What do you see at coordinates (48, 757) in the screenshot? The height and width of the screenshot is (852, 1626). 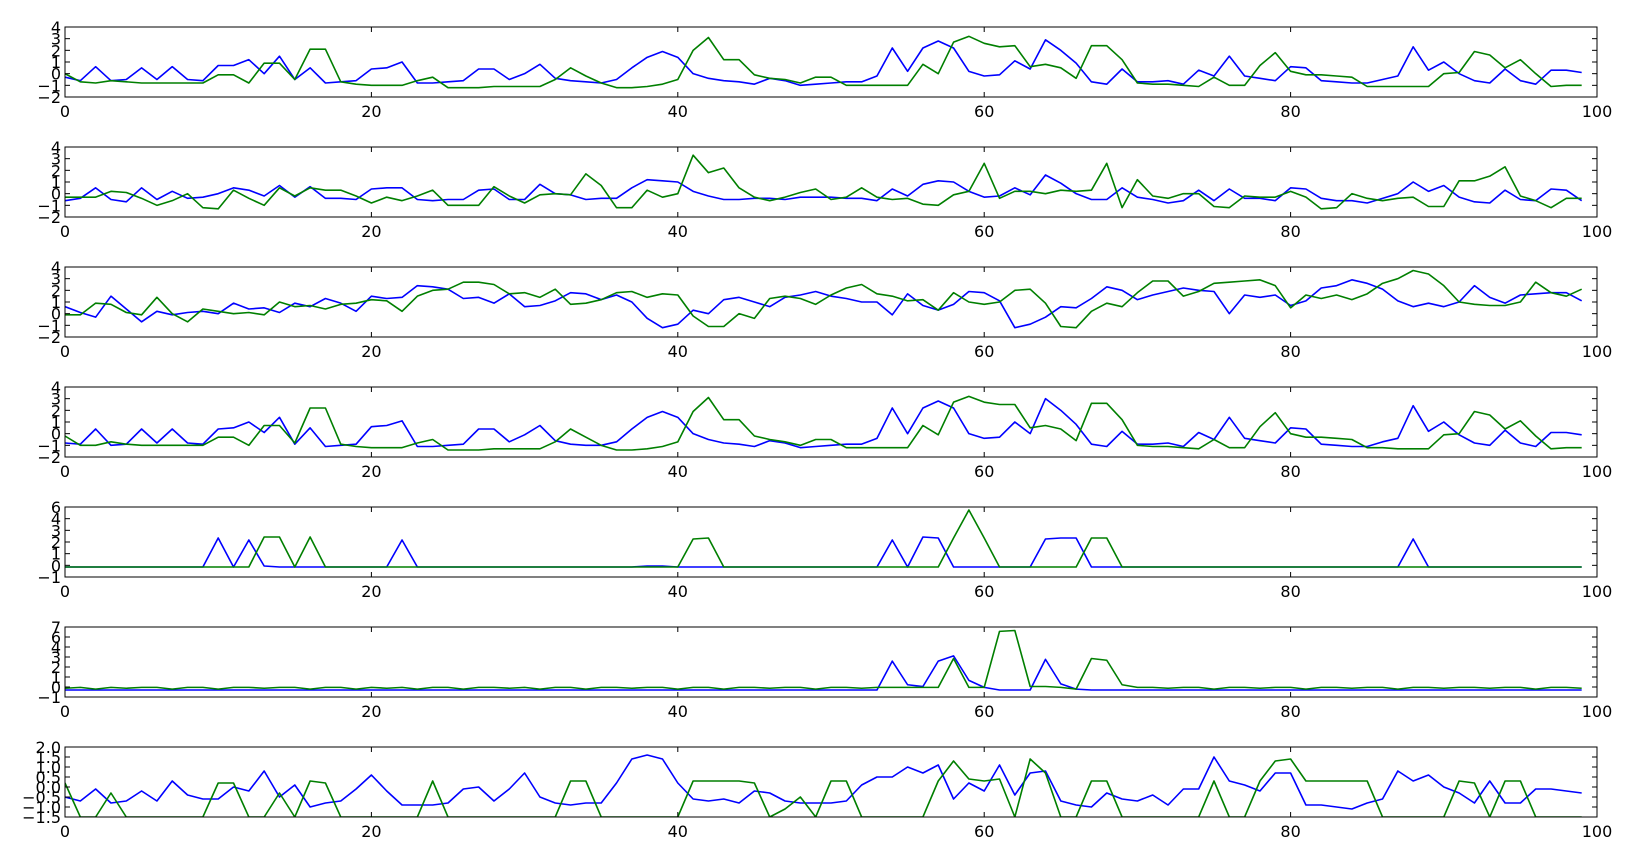 I see `y-tick-label: 1.5` at bounding box center [48, 757].